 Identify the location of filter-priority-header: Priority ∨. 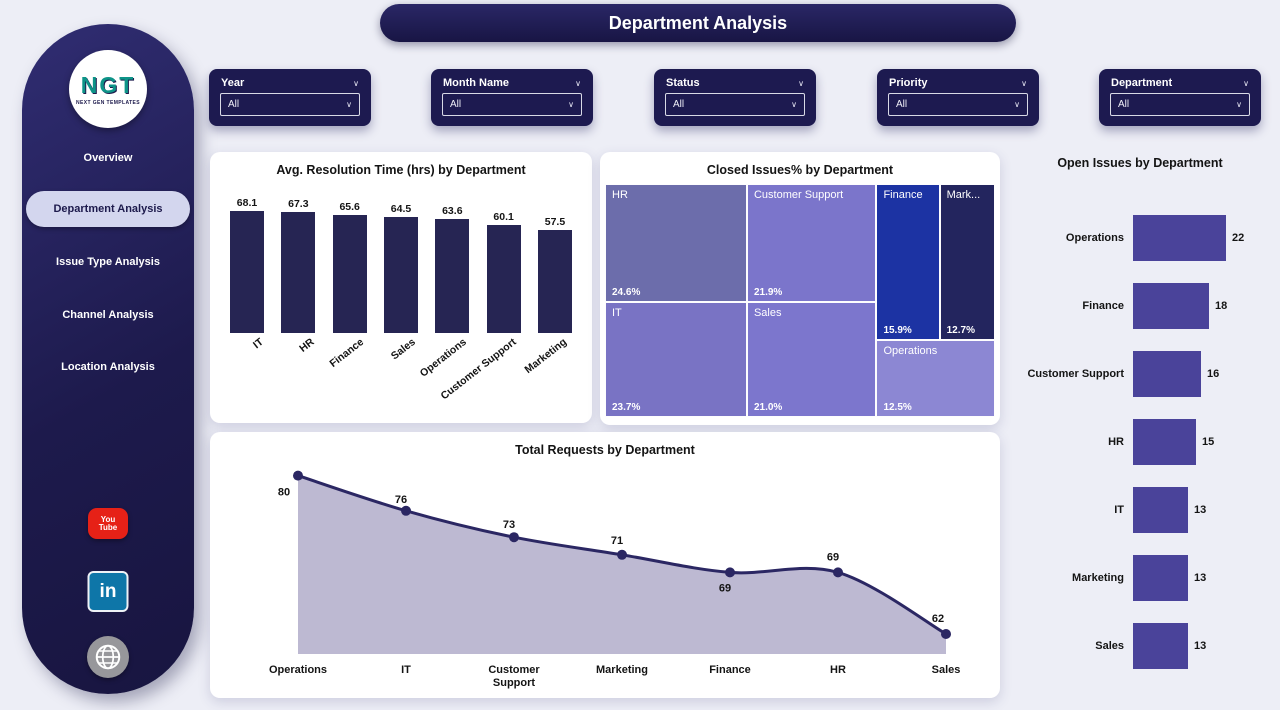
(958, 81).